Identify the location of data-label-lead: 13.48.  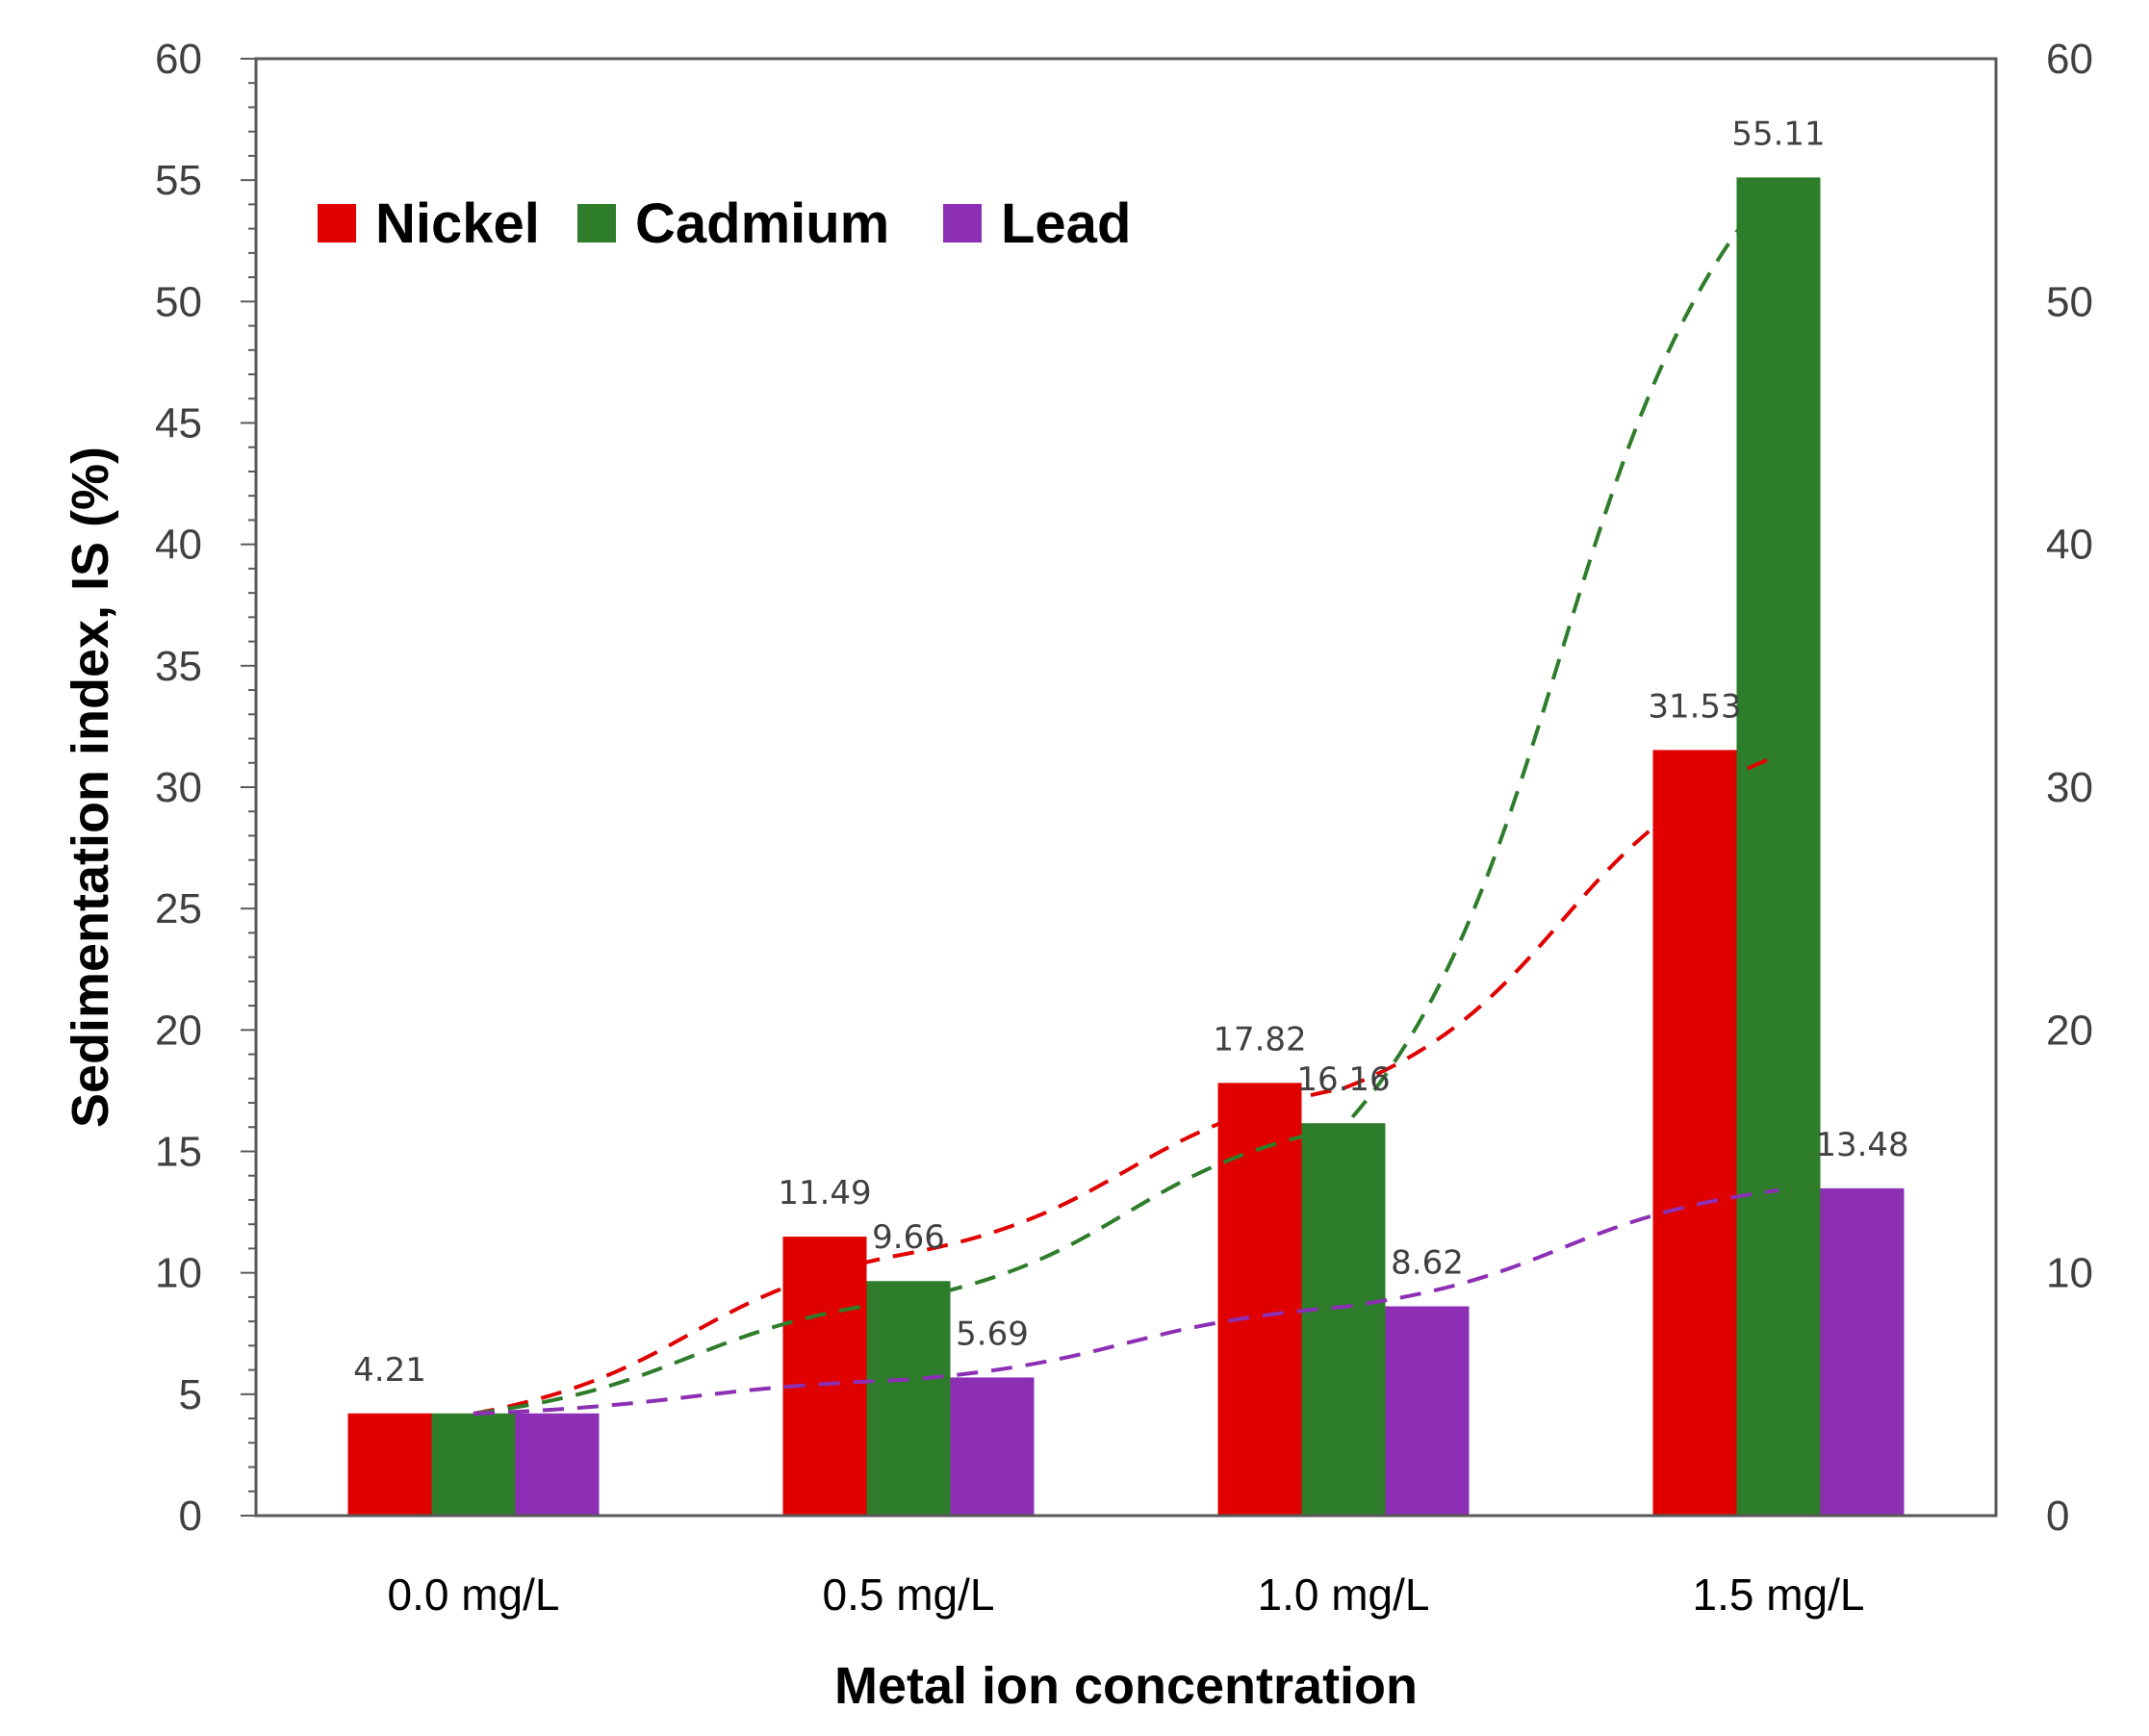
(1861, 1145).